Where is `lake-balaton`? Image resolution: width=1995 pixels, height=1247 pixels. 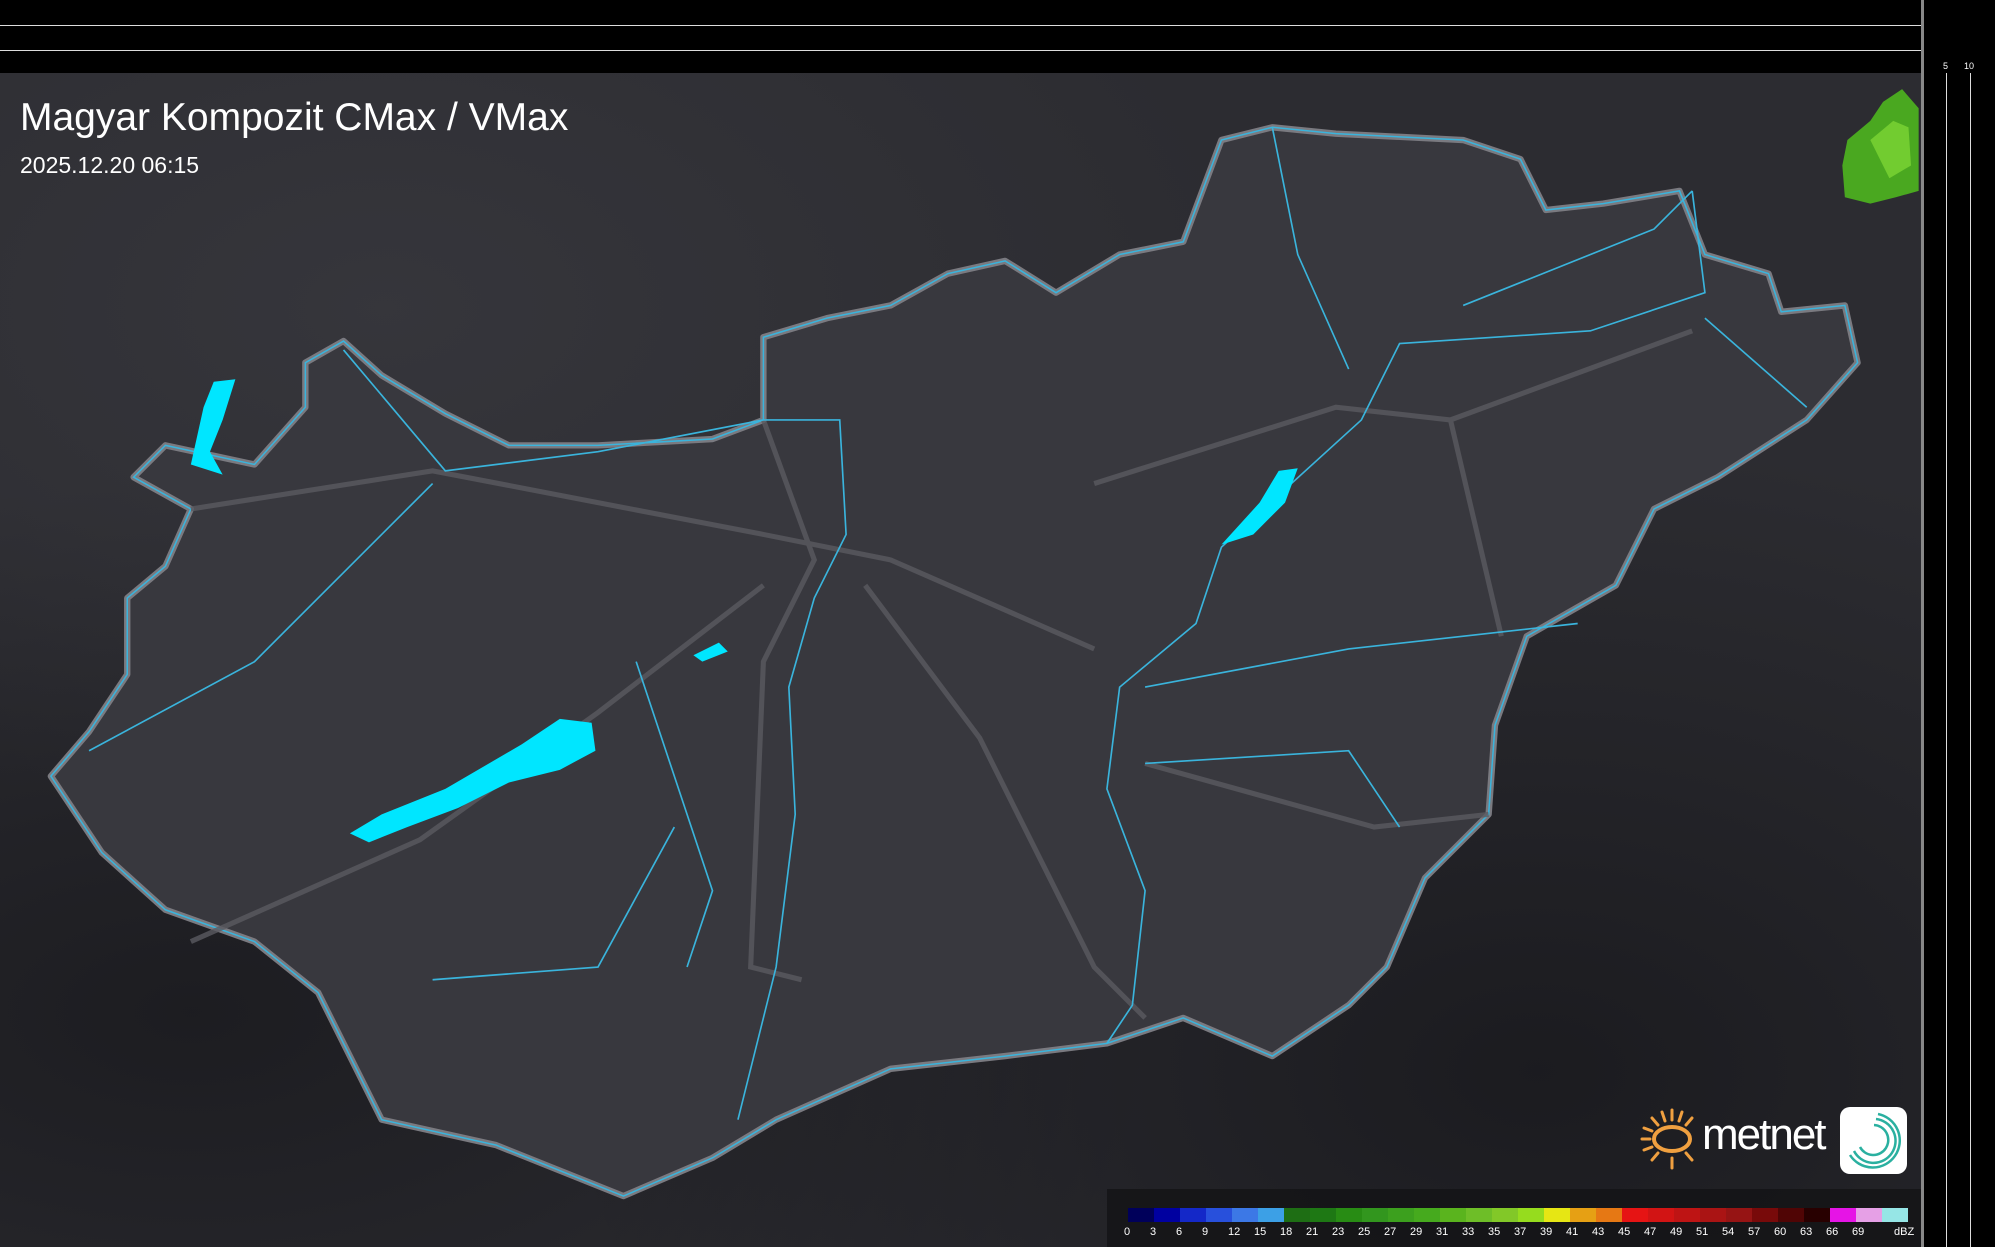 lake-balaton is located at coordinates (472, 780).